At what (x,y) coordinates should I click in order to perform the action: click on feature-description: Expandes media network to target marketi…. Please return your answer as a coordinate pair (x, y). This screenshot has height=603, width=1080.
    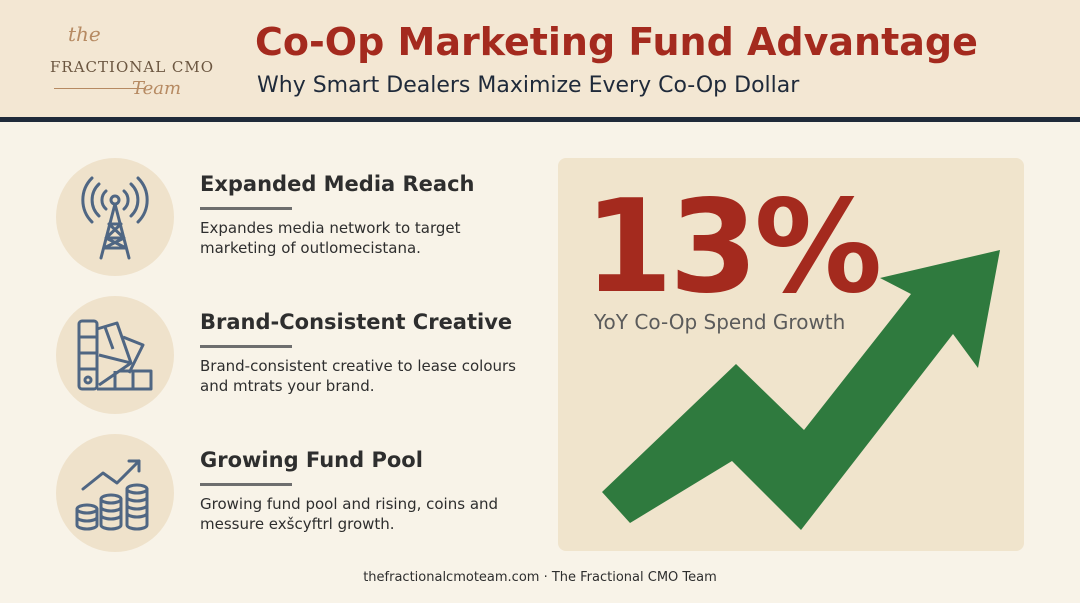
    Looking at the image, I should click on (330, 238).